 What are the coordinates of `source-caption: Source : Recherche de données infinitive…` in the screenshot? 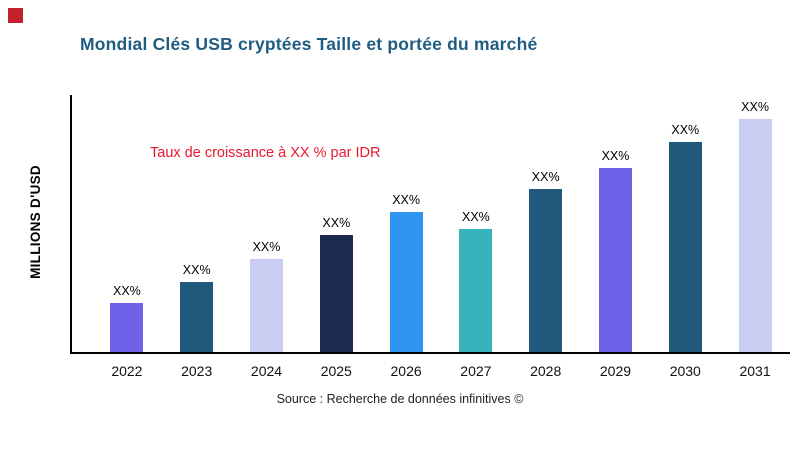 It's located at (400, 399).